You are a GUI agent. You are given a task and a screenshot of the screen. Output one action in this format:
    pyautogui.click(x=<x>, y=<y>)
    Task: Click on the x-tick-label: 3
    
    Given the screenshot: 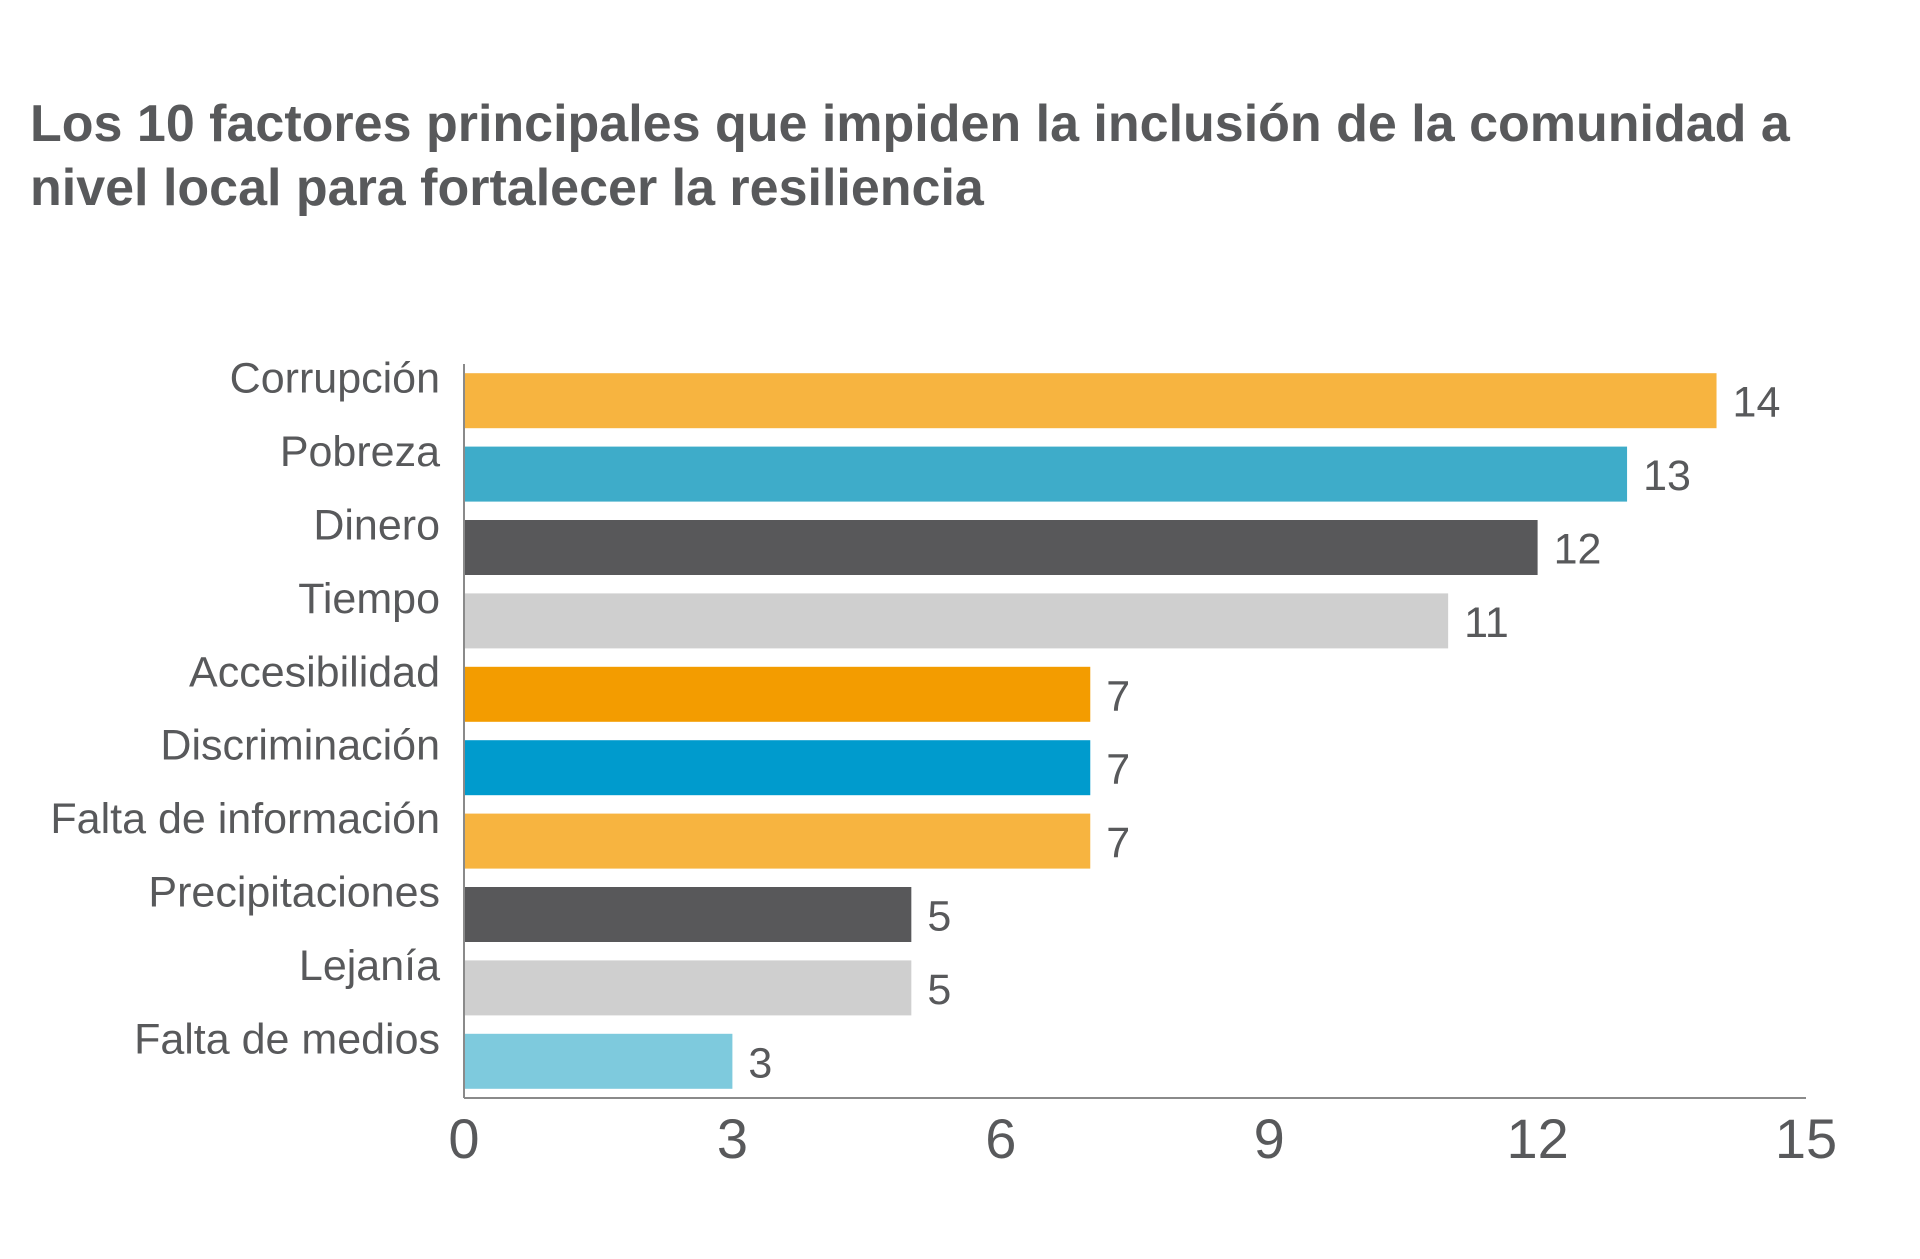 What is the action you would take?
    pyautogui.click(x=732, y=1138)
    